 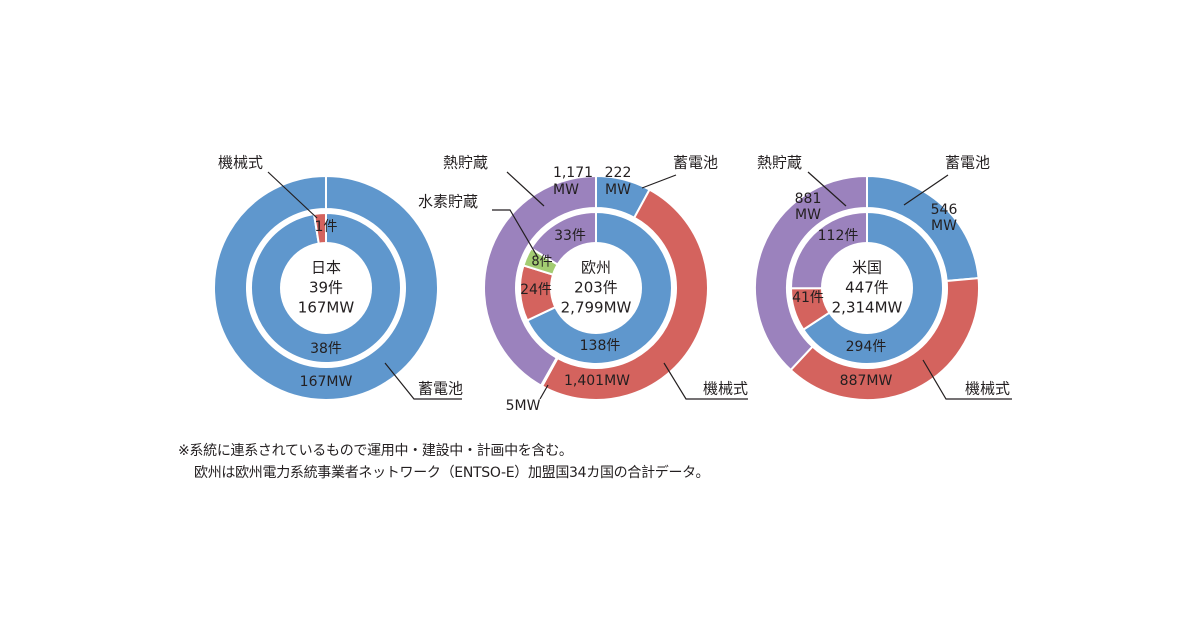 I want to click on chart-2-outer-slice-thermal, so click(x=811, y=273).